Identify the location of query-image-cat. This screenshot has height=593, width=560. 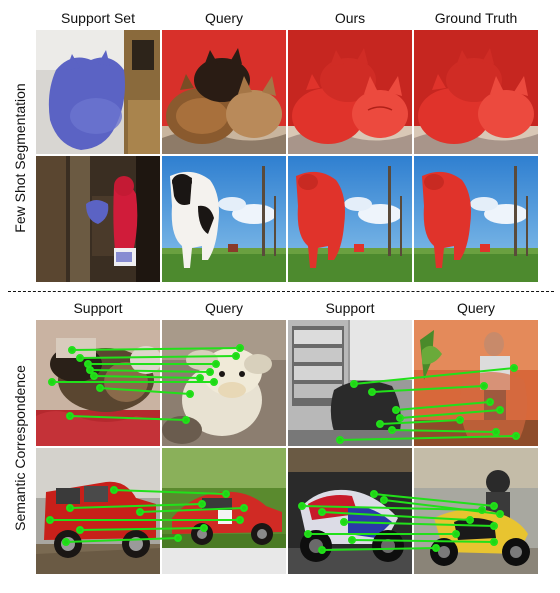
(224, 92).